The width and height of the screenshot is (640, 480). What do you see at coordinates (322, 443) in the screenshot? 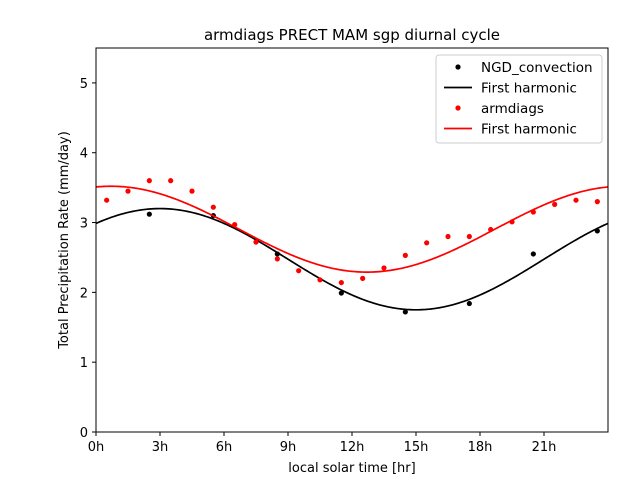
I see `x-axis-ticks: 0h 3h 6h 9h 12h 15h 18h 21h` at bounding box center [322, 443].